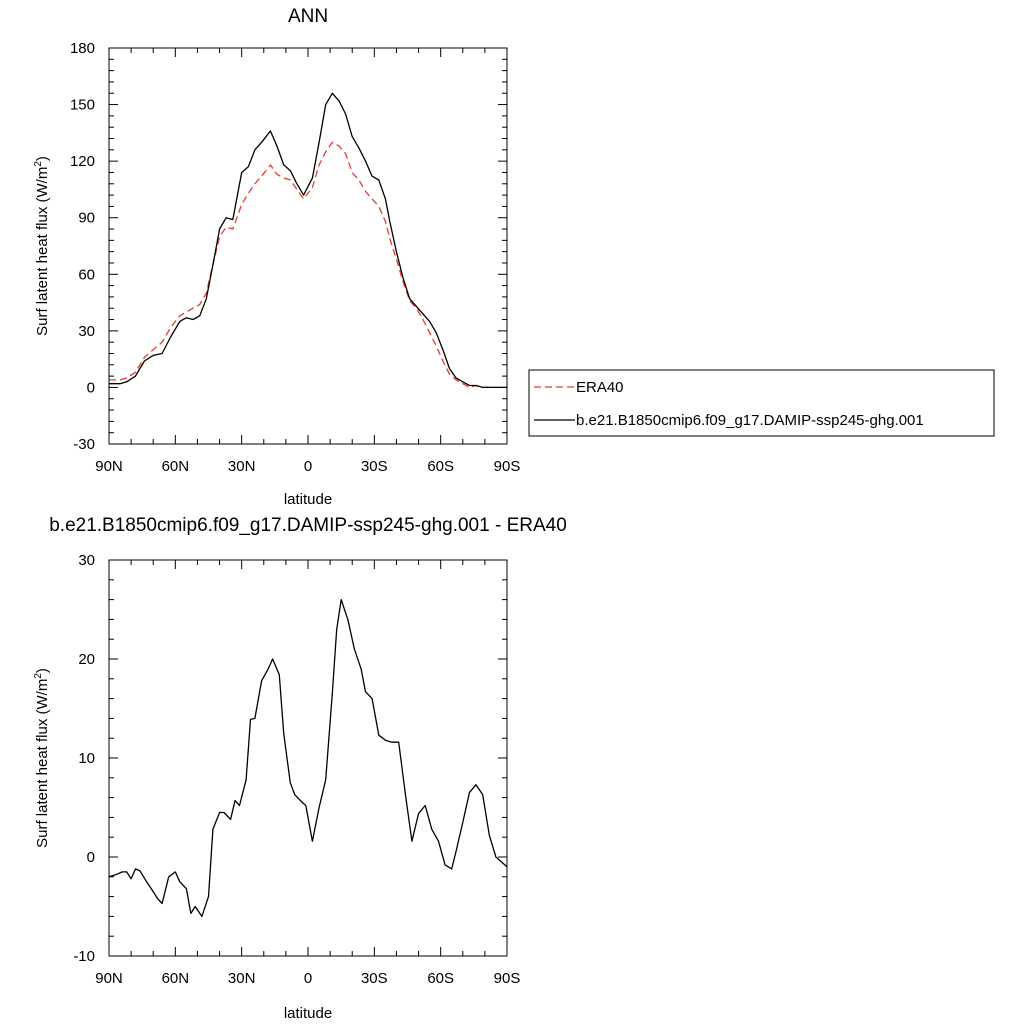  I want to click on bottom-x-tick-label: 90N, so click(109, 978).